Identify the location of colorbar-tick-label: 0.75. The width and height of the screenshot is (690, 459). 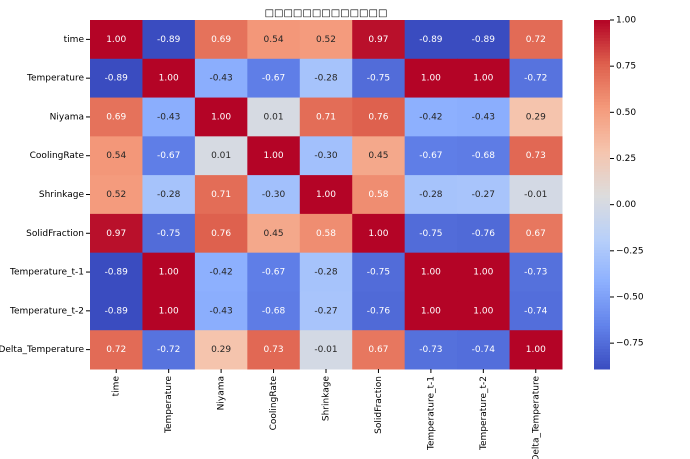
(626, 67).